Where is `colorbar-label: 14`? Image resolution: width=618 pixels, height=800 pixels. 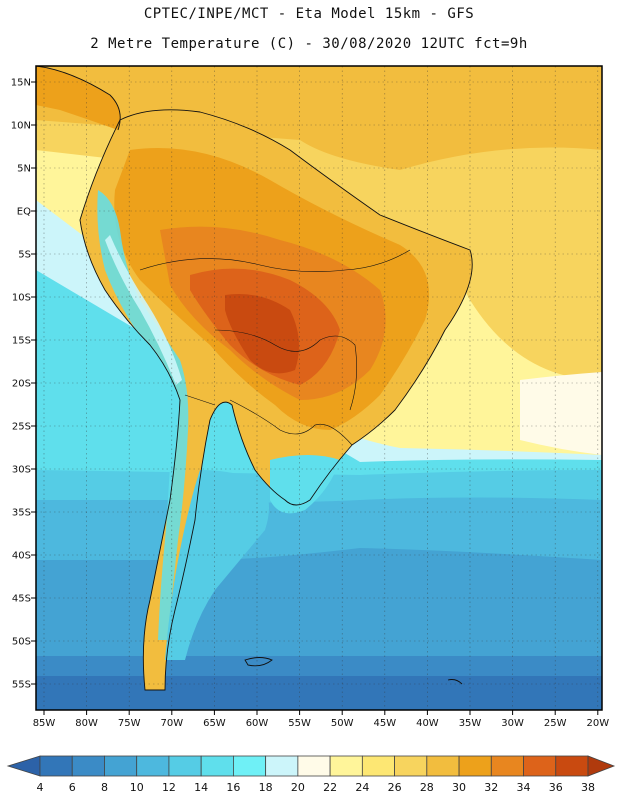
colorbar-label: 14 is located at coordinates (201, 787).